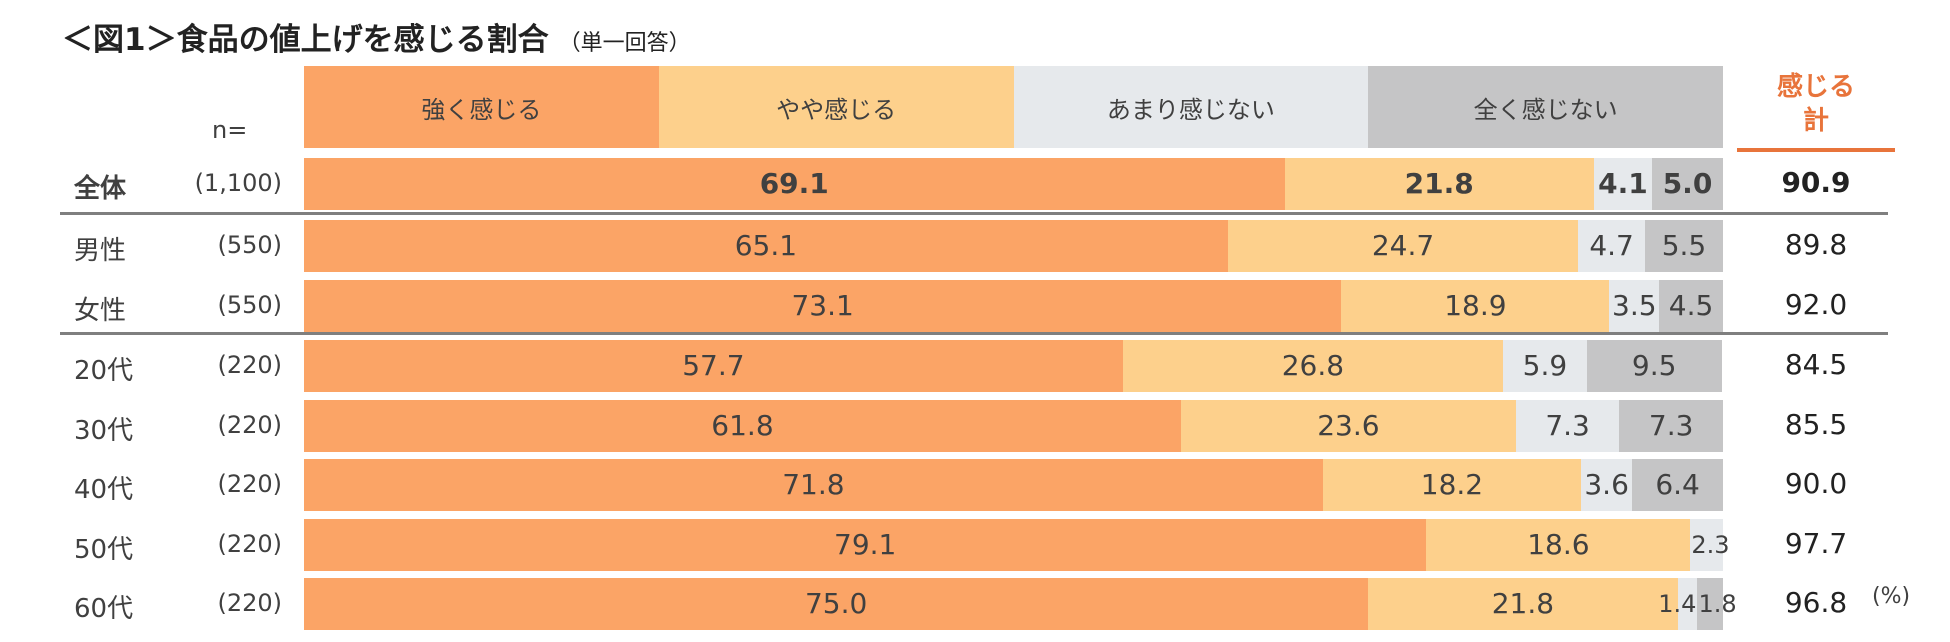  What do you see at coordinates (1816, 104) in the screenshot?
I see `total-header: 感じる計` at bounding box center [1816, 104].